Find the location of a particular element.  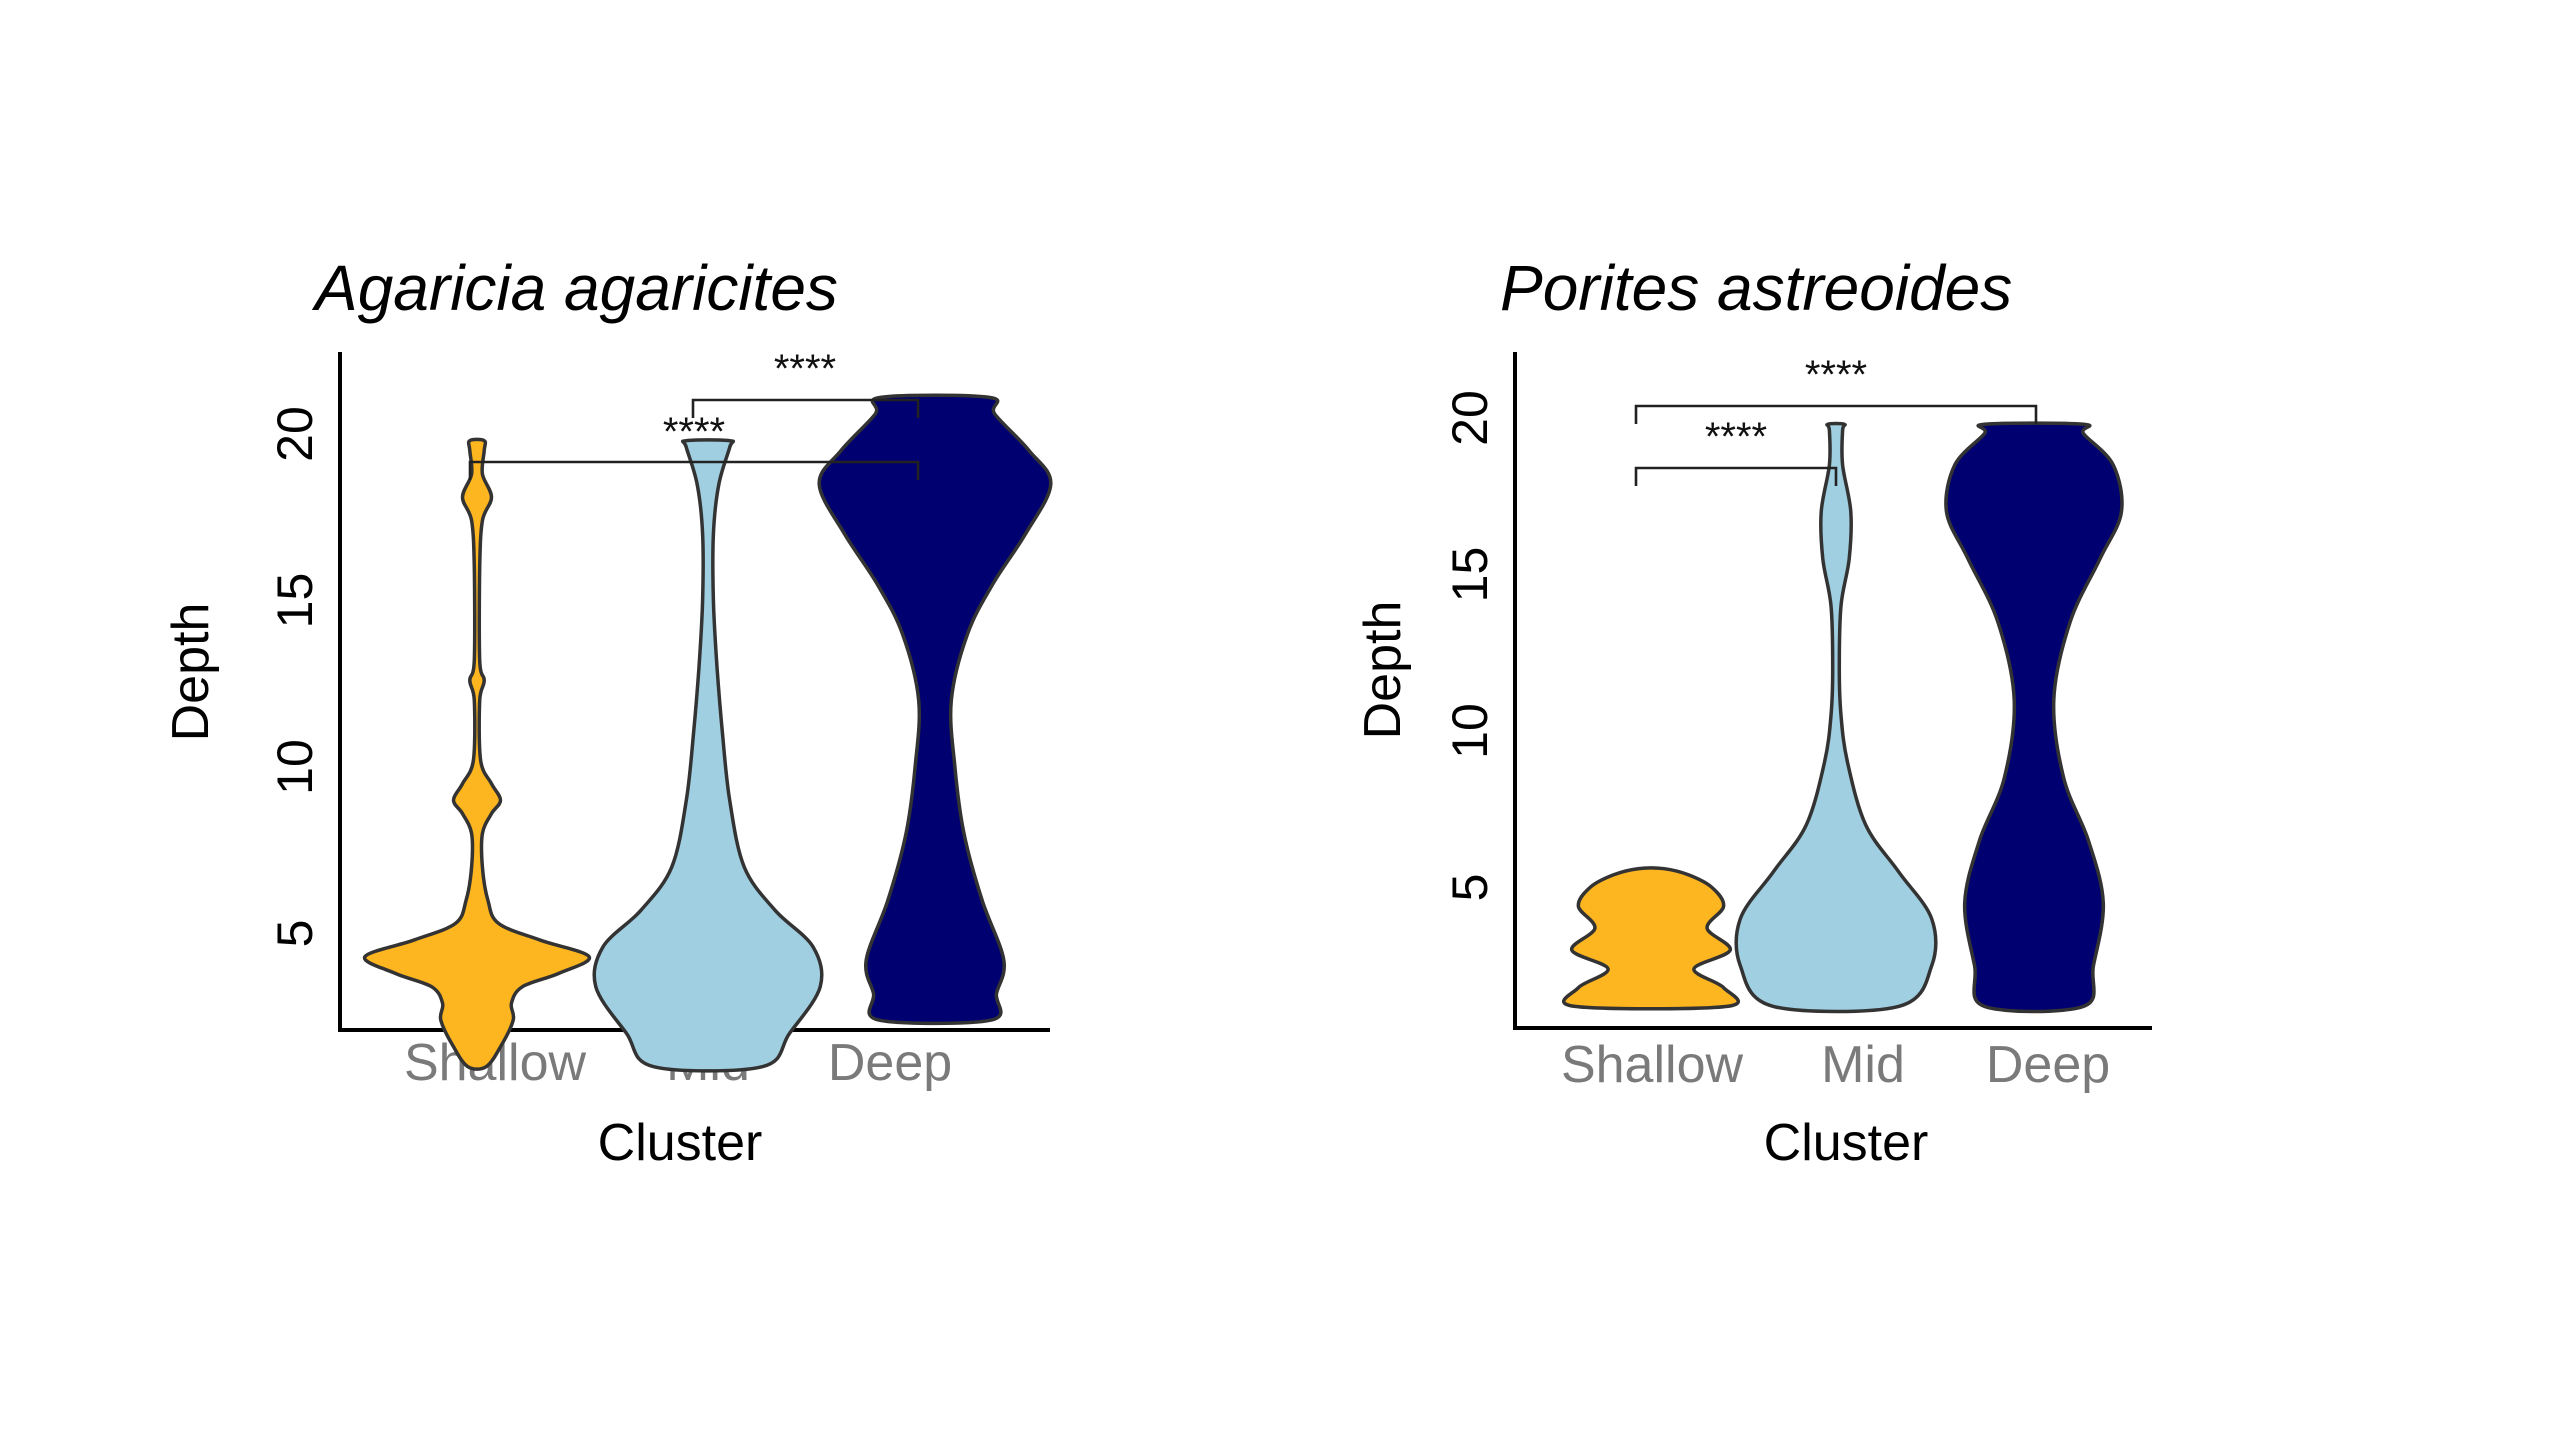

chart-title: Porites astreoides is located at coordinates (1756, 288).